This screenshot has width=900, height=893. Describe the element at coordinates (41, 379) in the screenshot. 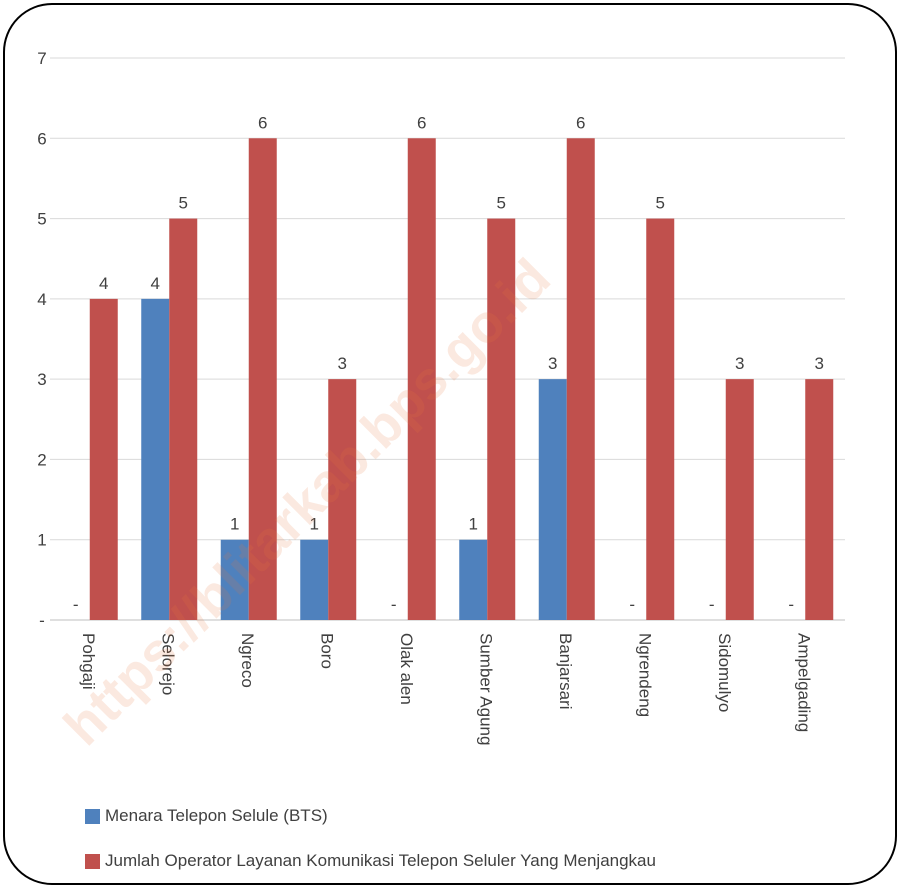

I see `y-tick-label: 3` at that location.